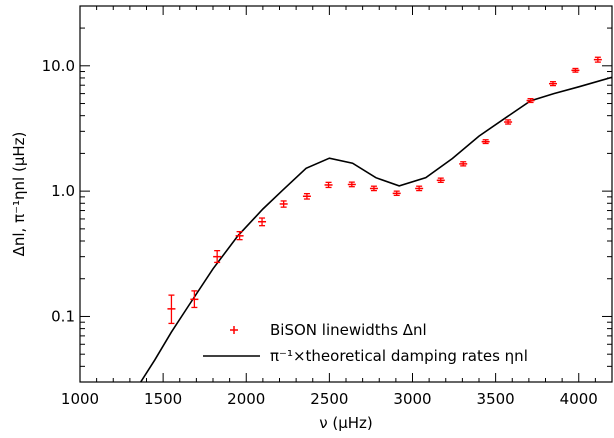 The width and height of the screenshot is (614, 438). I want to click on y-tick-label: 1.0, so click(63, 191).